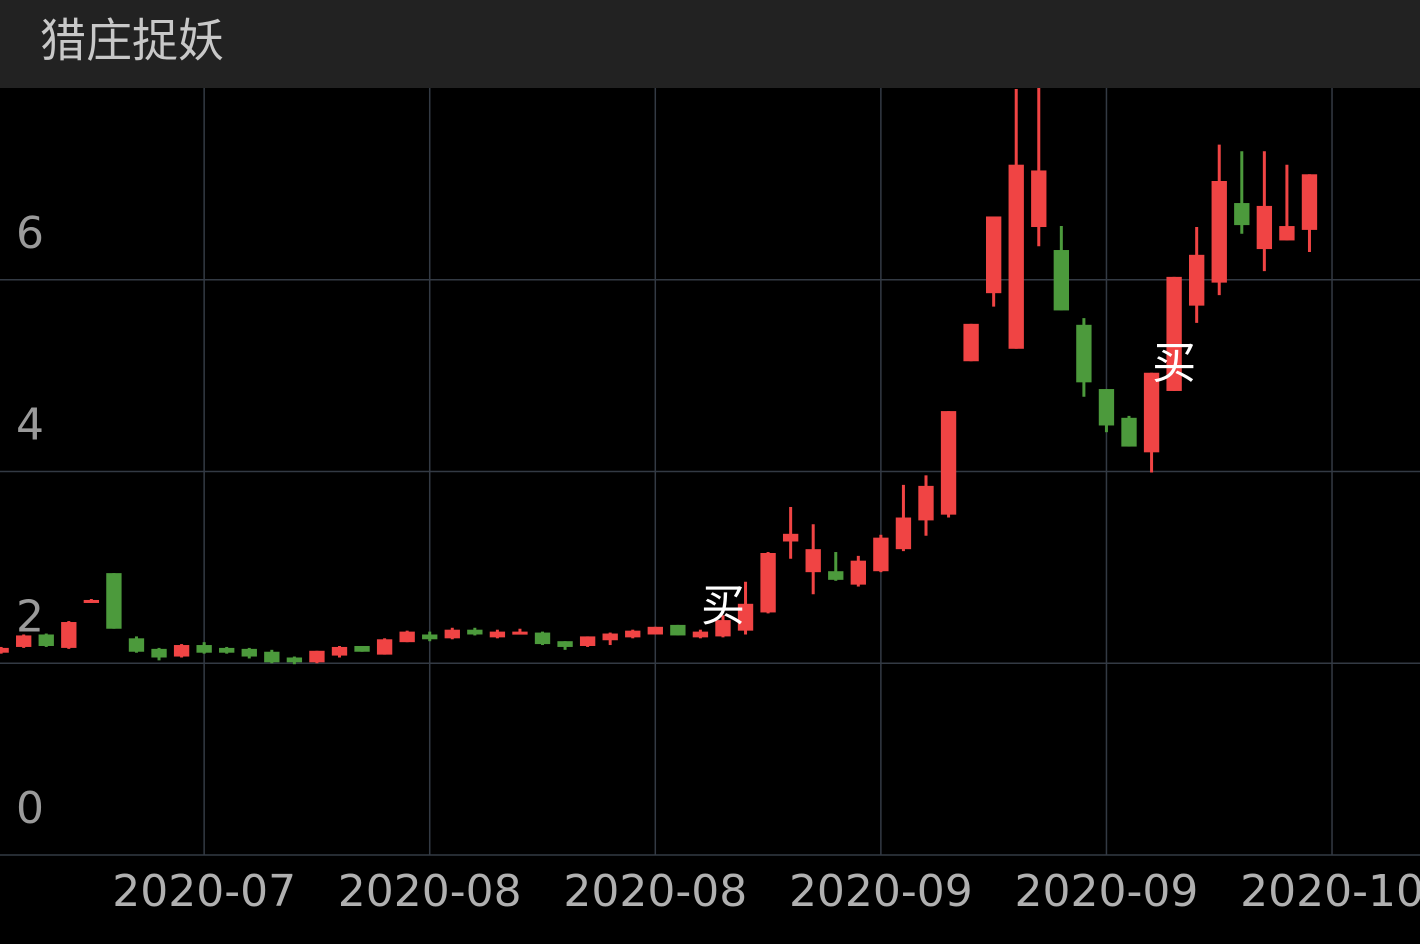 Image resolution: width=1420 pixels, height=944 pixels. What do you see at coordinates (30, 425) in the screenshot?
I see `y-tick-label: 4` at bounding box center [30, 425].